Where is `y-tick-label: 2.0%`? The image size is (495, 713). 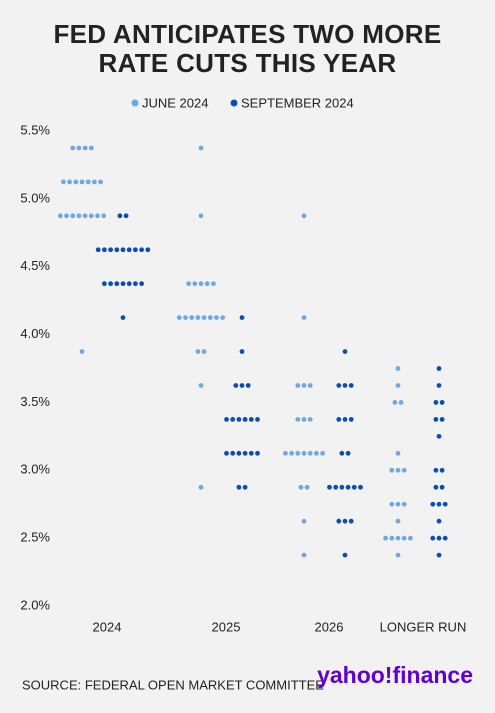 y-tick-label: 2.0% is located at coordinates (35, 604).